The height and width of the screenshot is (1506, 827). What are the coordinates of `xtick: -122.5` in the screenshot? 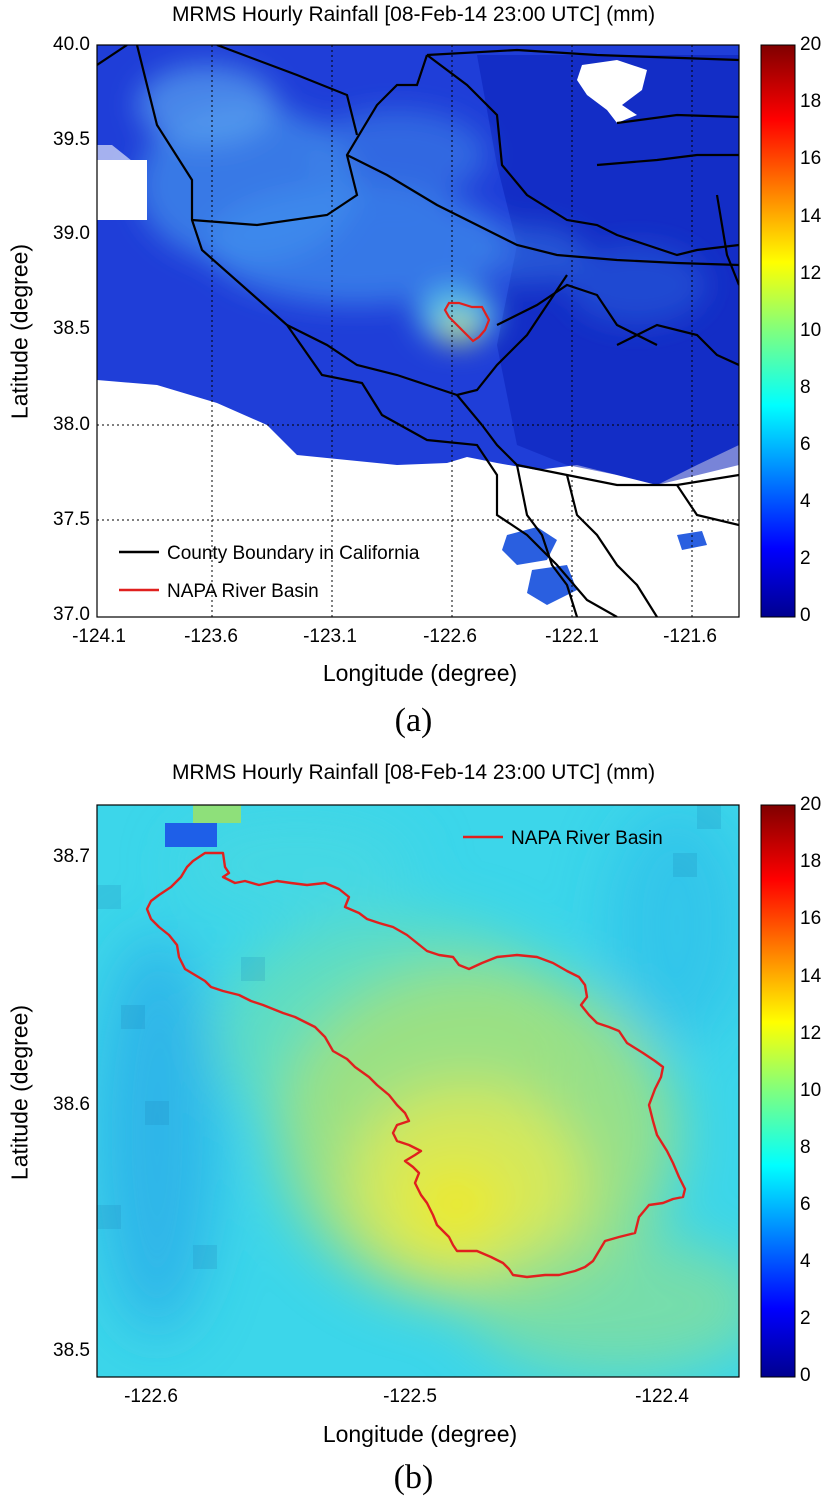 It's located at (410, 1396).